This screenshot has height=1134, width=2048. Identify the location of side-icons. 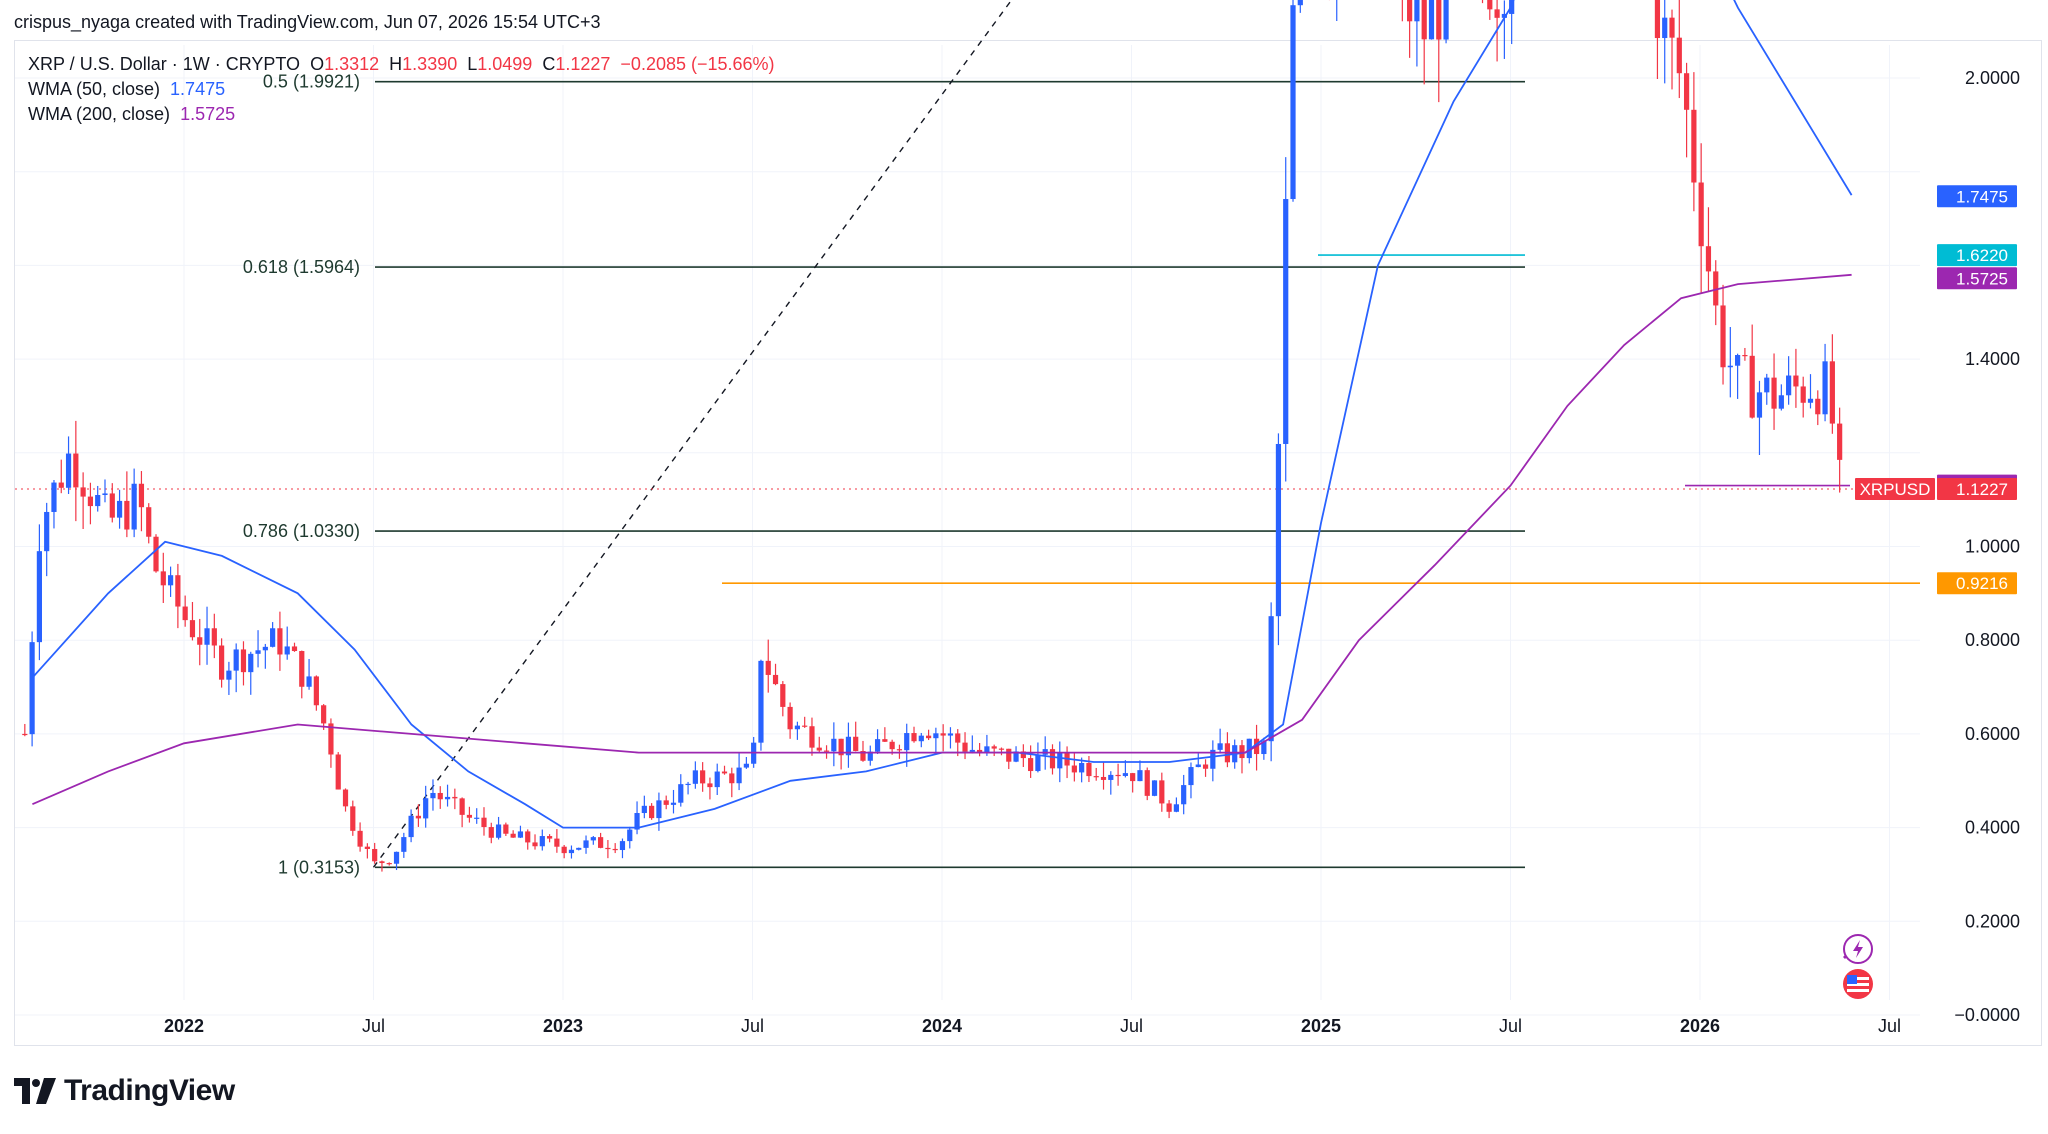
(1858, 966).